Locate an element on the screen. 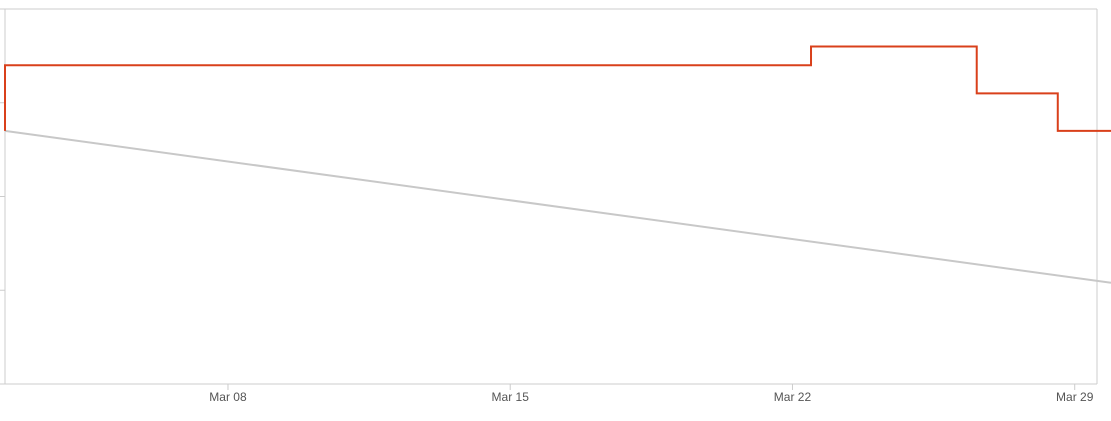 This screenshot has height=421, width=1111. x-tick-label: Mar 22 is located at coordinates (793, 397).